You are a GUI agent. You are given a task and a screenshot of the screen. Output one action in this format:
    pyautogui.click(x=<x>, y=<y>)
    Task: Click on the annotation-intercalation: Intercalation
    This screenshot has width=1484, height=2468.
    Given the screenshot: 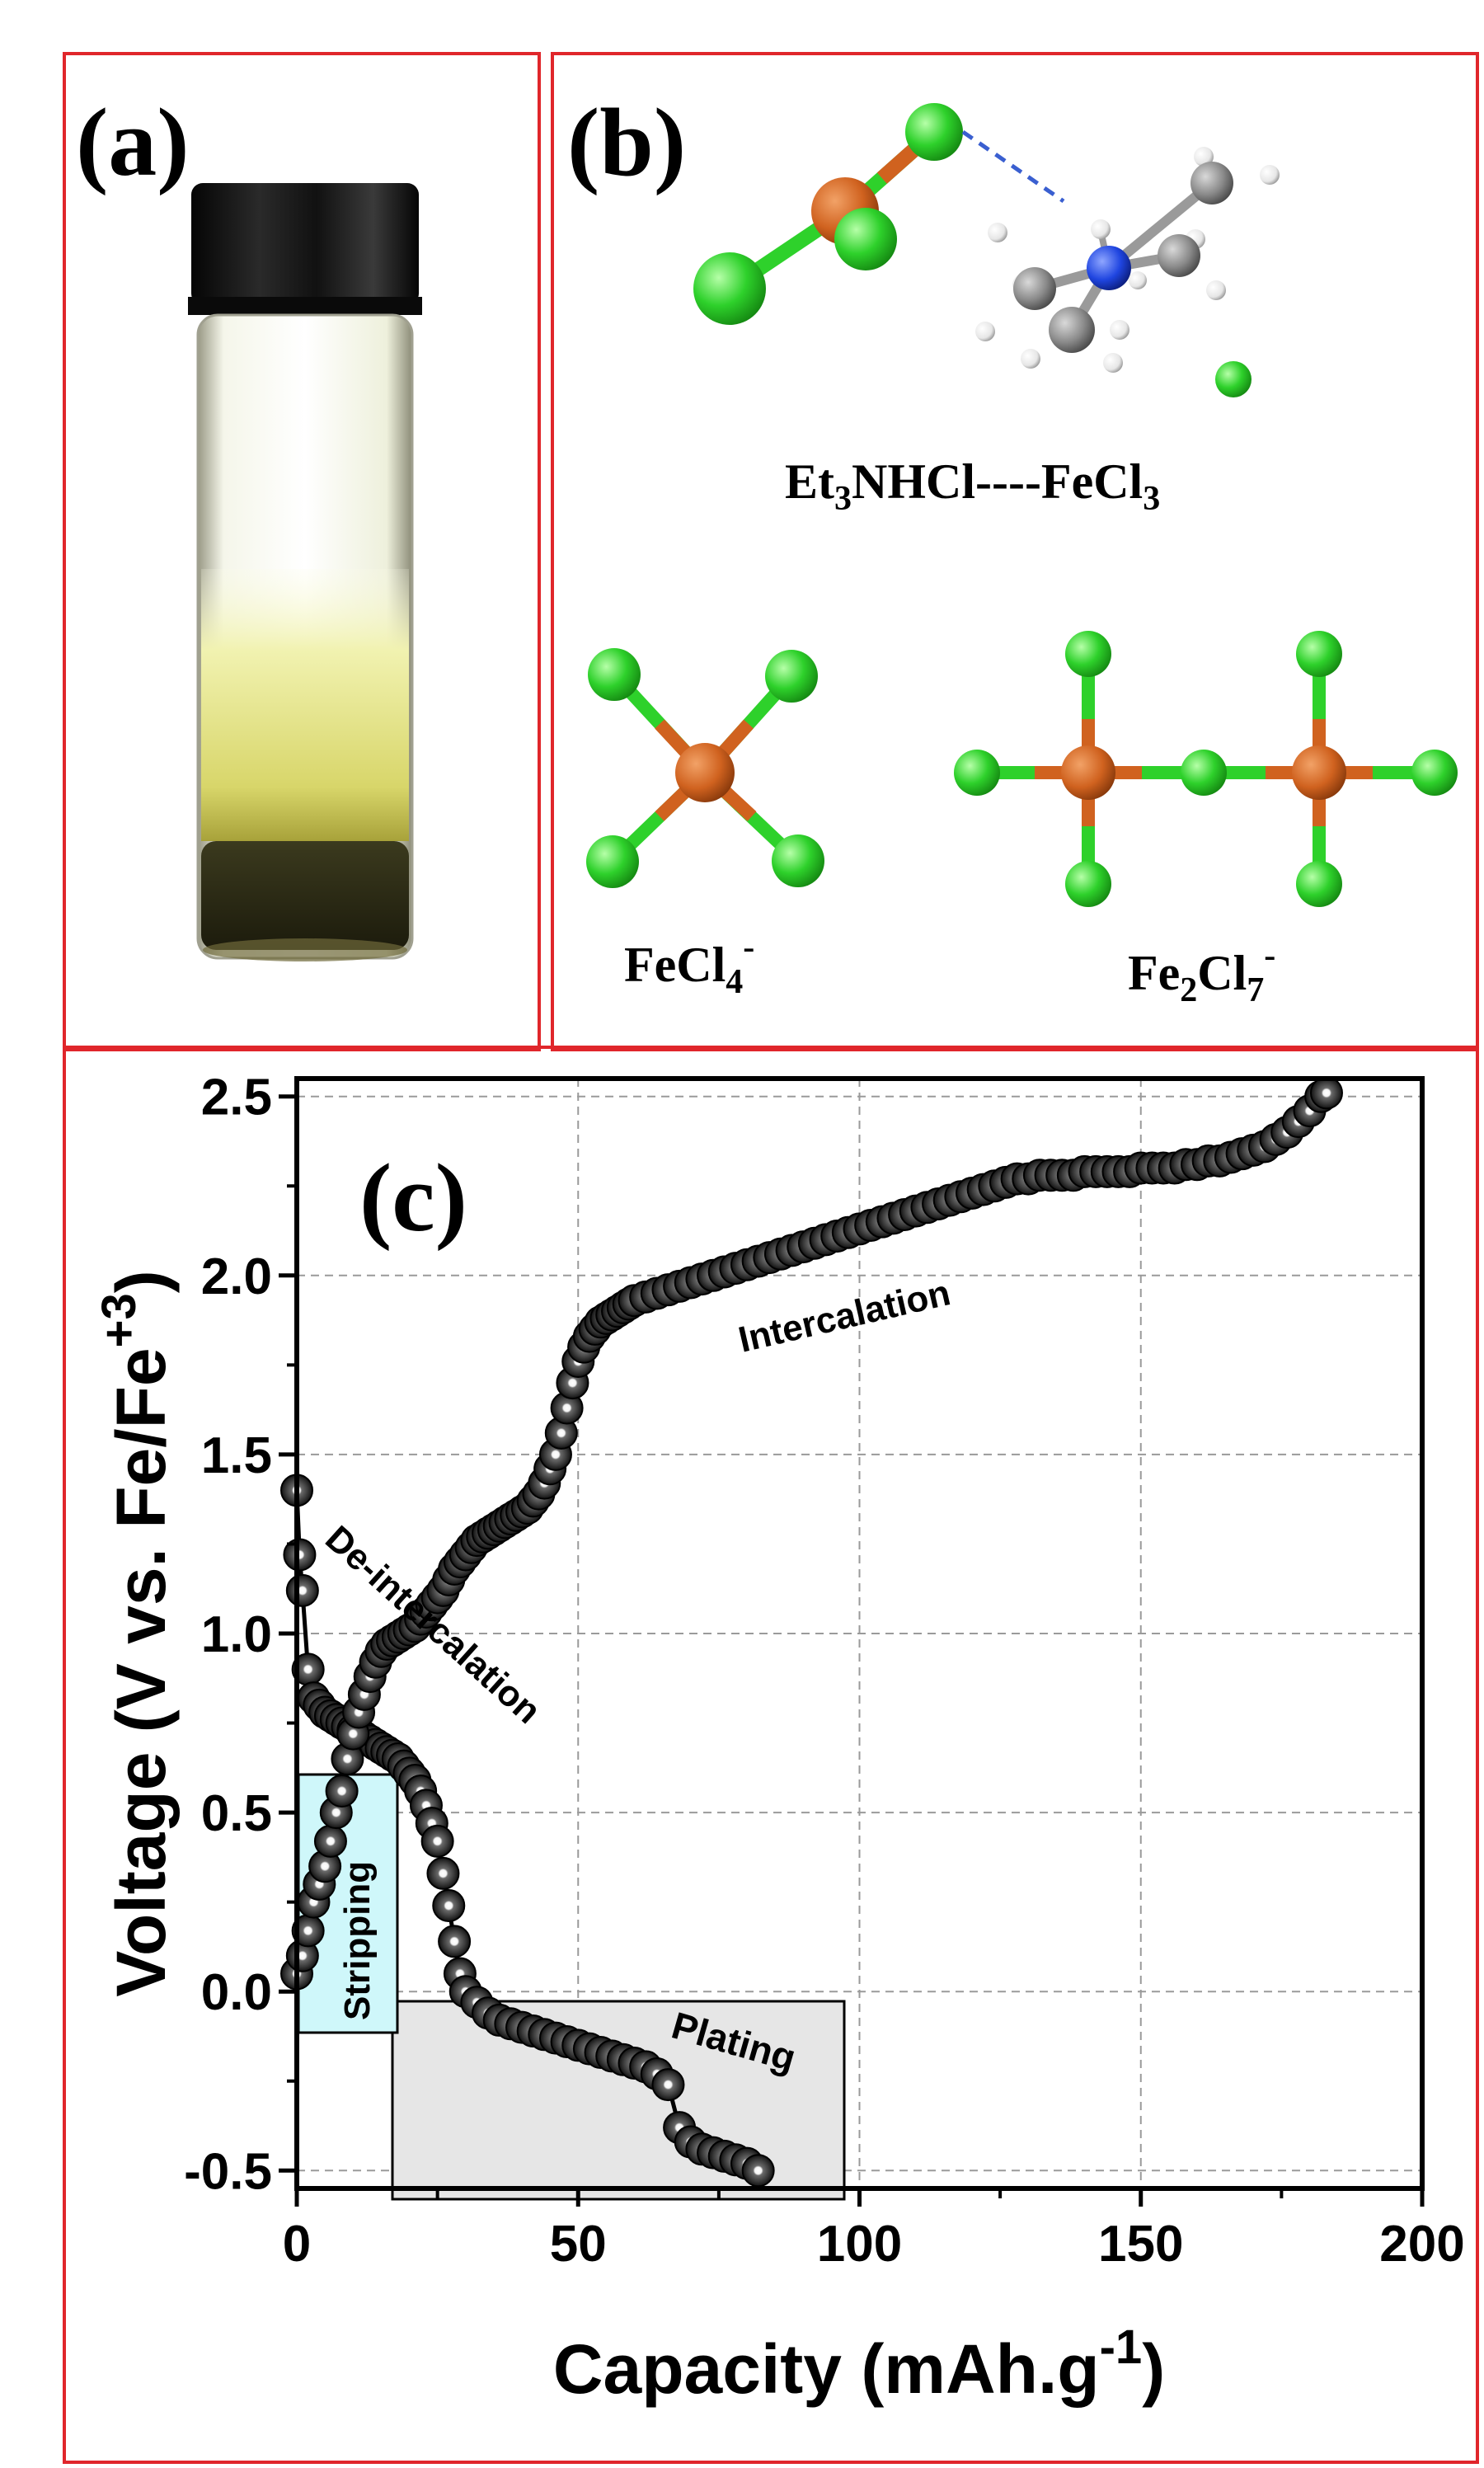 What is the action you would take?
    pyautogui.click(x=845, y=1316)
    